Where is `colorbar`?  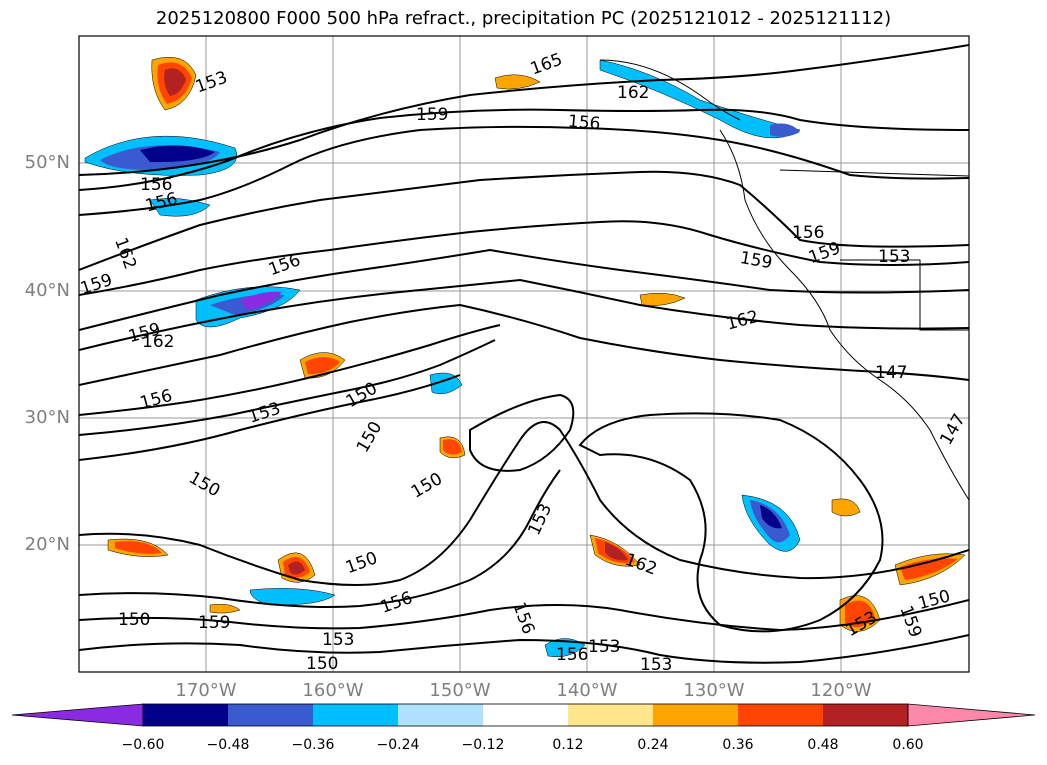
colorbar is located at coordinates (523, 715).